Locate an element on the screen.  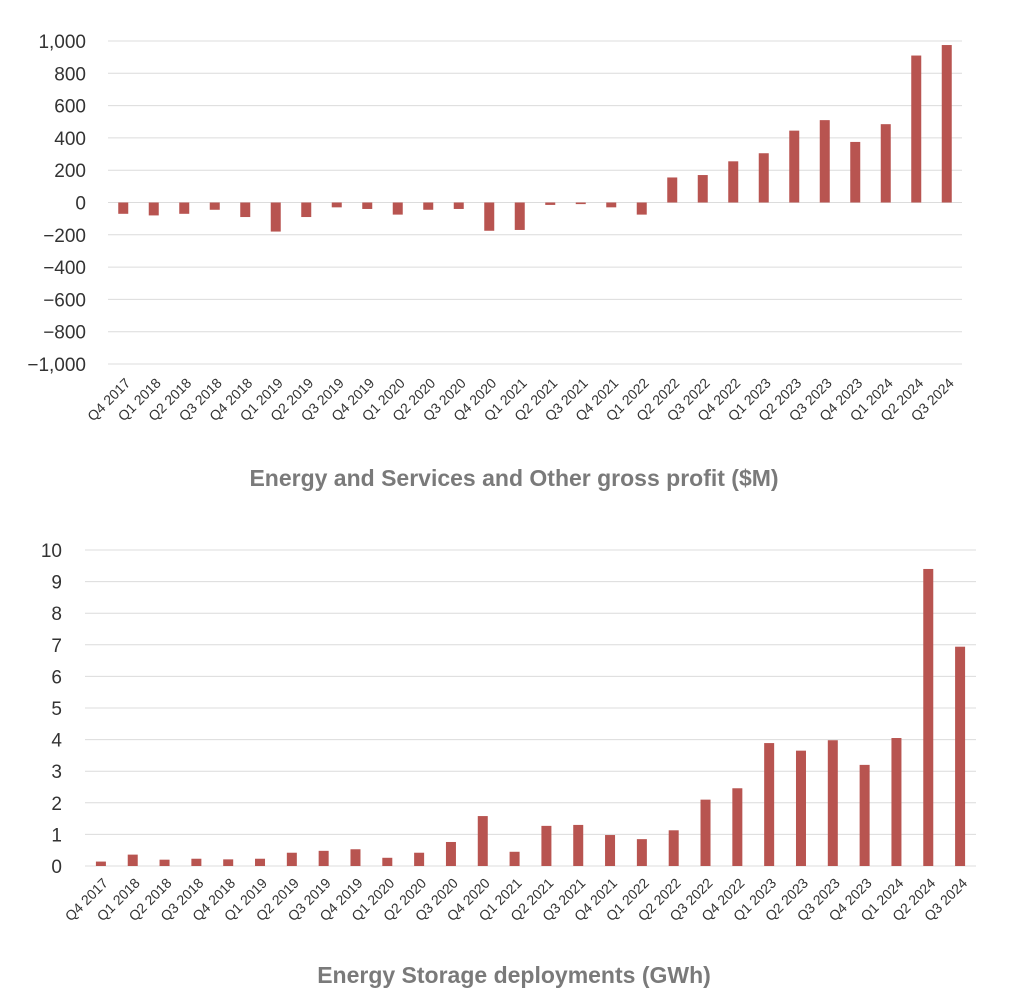
storage-deployments-y-tick-label: 6 is located at coordinates (56, 677).